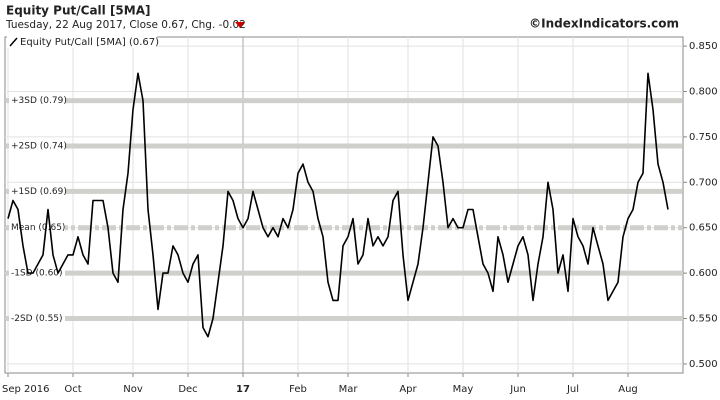 This screenshot has width=720, height=400. I want to click on x-tick-label: Jun, so click(517, 389).